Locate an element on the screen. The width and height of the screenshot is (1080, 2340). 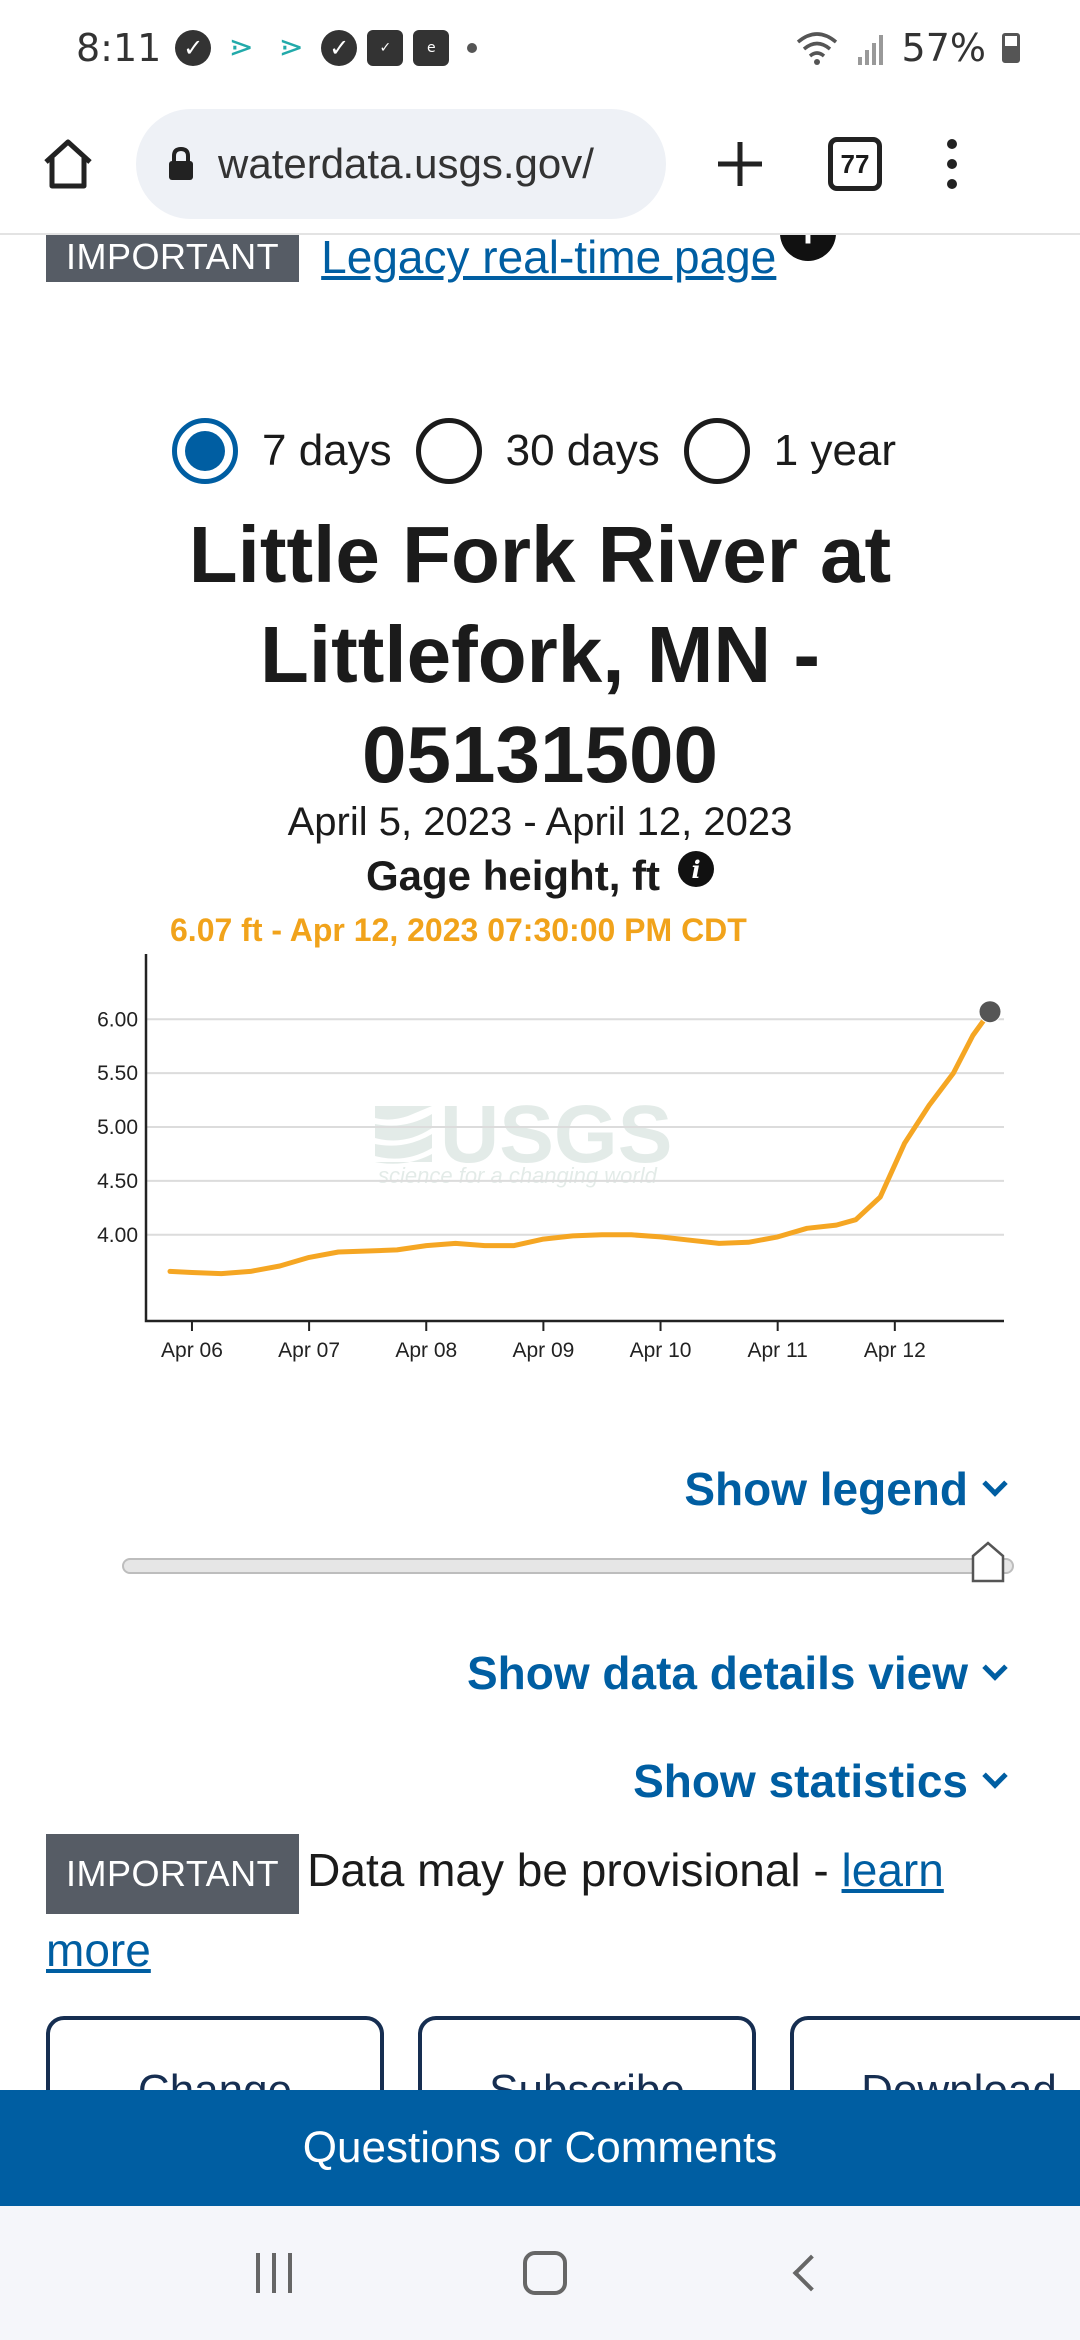
x-tick-label: Apr 12 is located at coordinates (895, 1350).